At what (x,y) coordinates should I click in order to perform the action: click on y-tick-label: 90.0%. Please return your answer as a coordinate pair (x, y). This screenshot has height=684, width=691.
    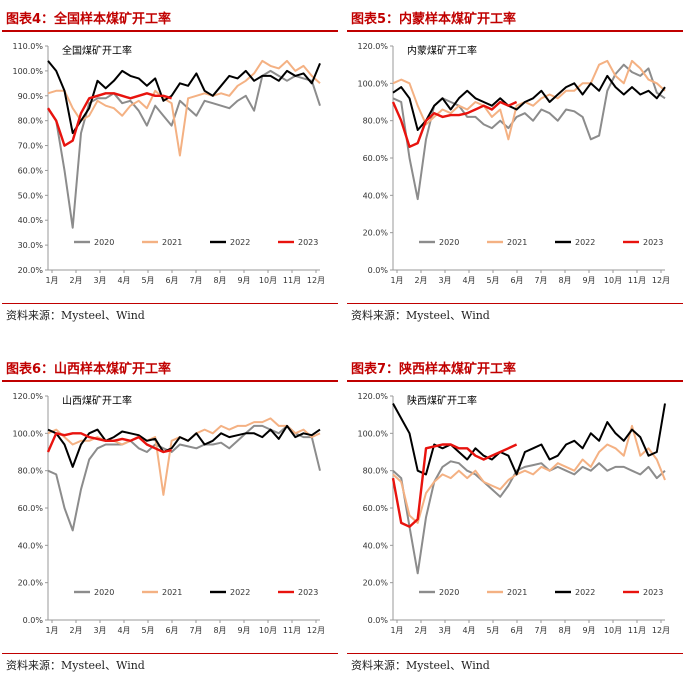
    Looking at the image, I should click on (31, 96).